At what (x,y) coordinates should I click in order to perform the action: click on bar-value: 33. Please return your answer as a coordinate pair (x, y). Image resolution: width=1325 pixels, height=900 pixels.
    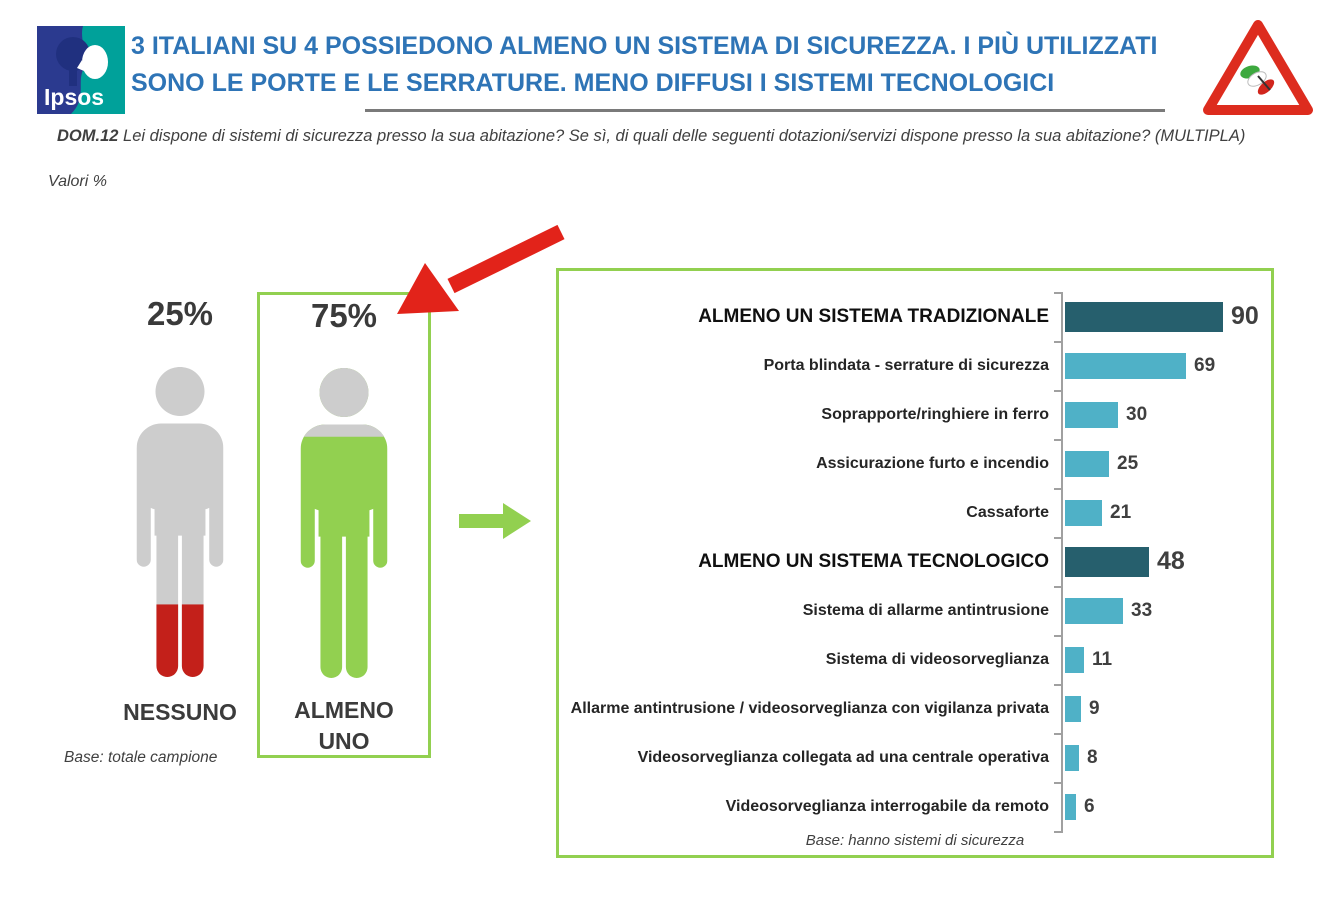
    Looking at the image, I should click on (1142, 610).